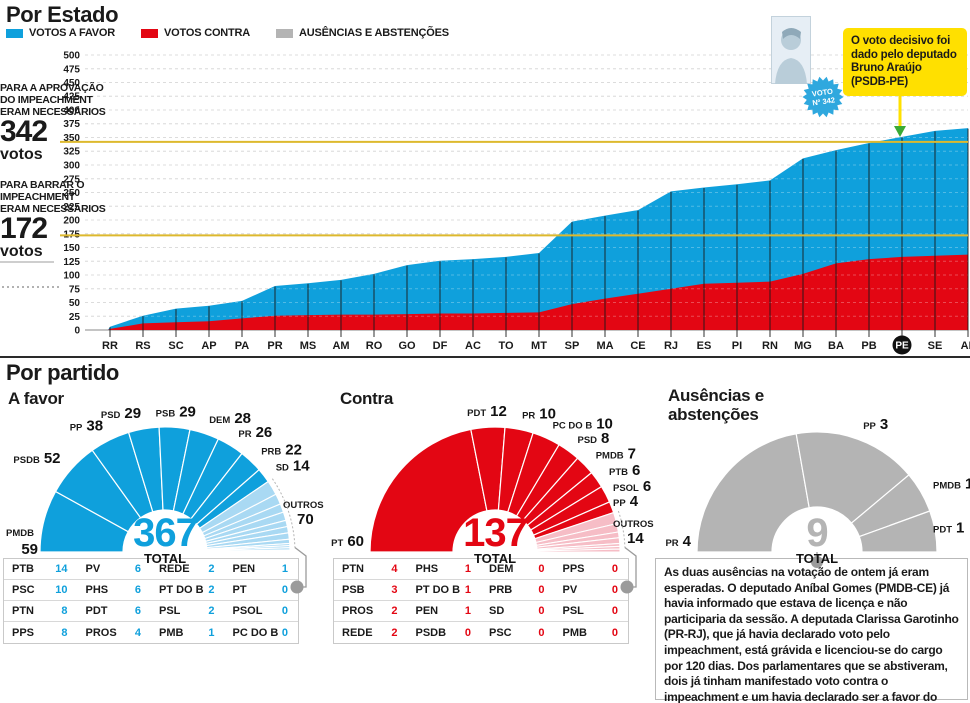 The width and height of the screenshot is (970, 703). I want to click on segment-label: PMDB 7, so click(616, 454).